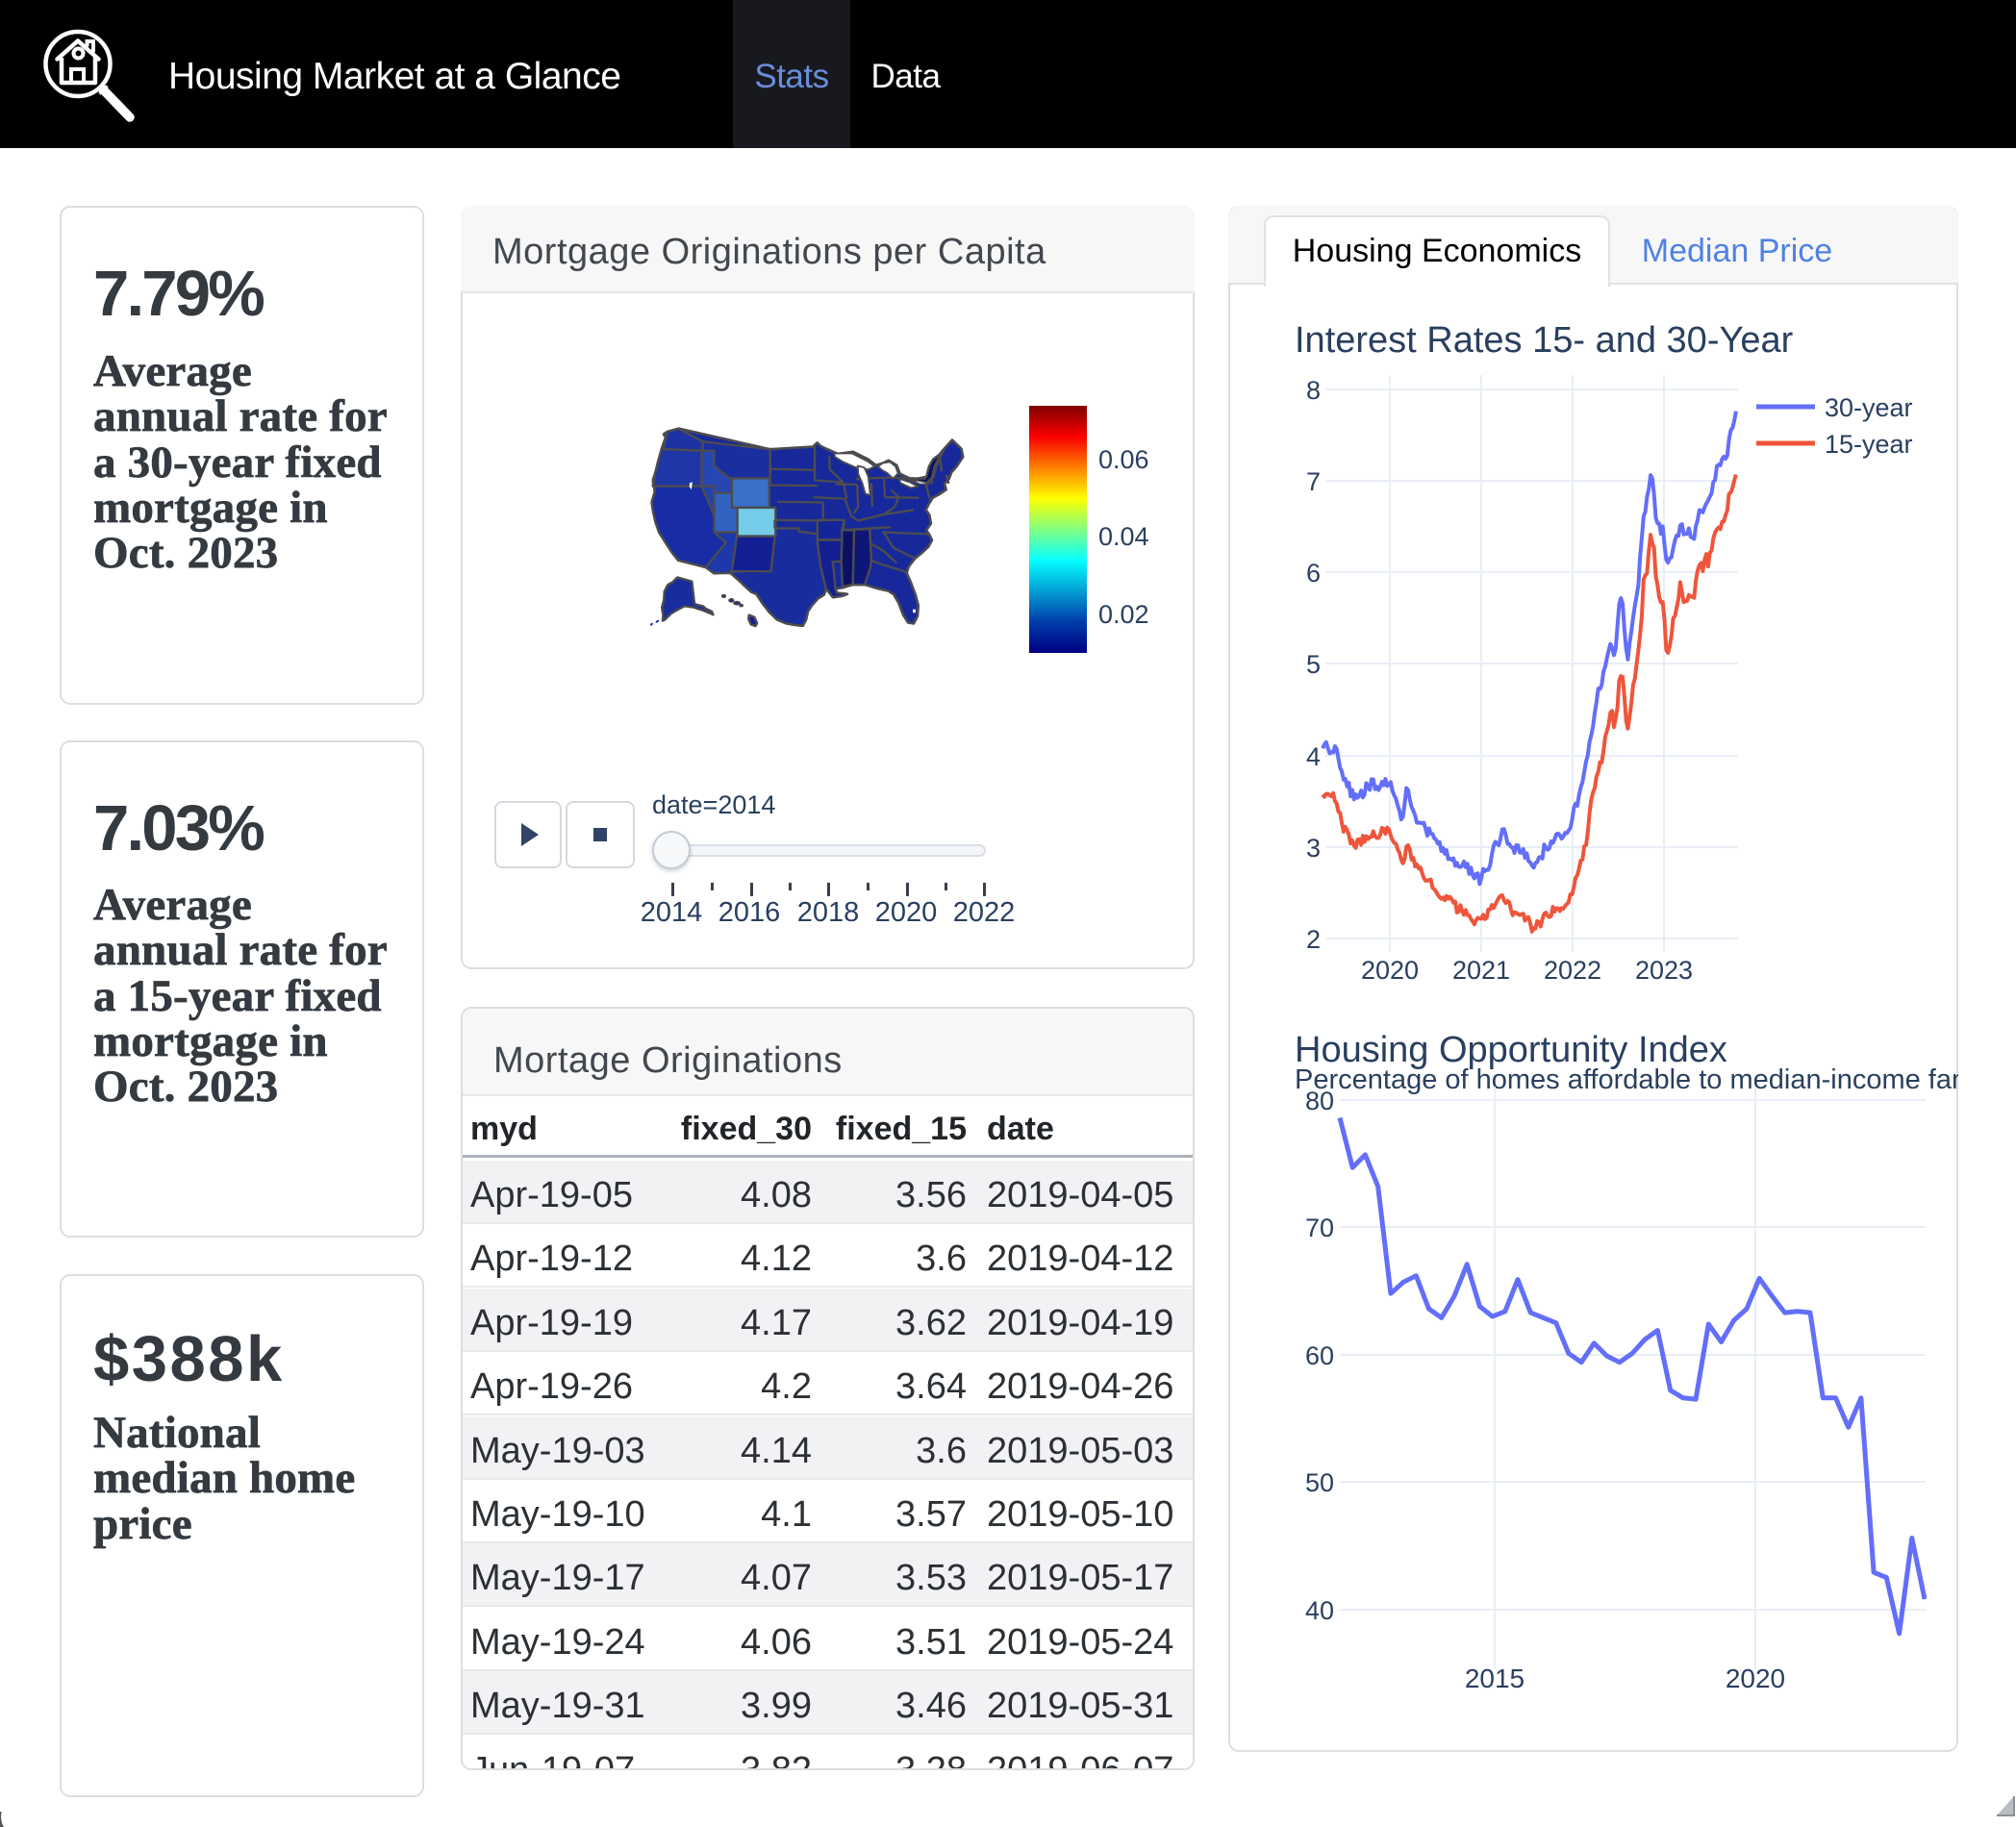  I want to click on svg-text: 60, so click(1320, 1355).